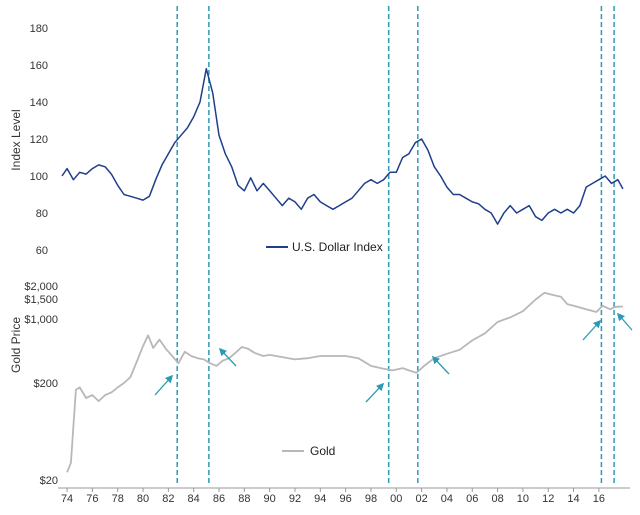 This screenshot has width=640, height=515. I want to click on x-tick-label: 96, so click(346, 499).